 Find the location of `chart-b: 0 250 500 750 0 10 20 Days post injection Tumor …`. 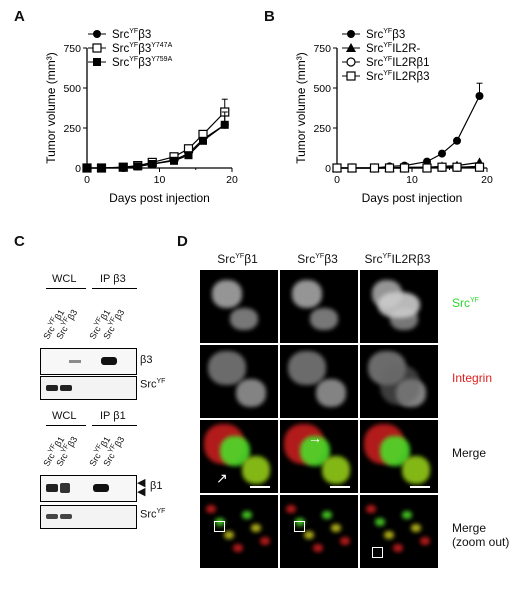

chart-b: 0 250 500 750 0 10 20 Days post injection Tumor … is located at coordinates (393, 116).